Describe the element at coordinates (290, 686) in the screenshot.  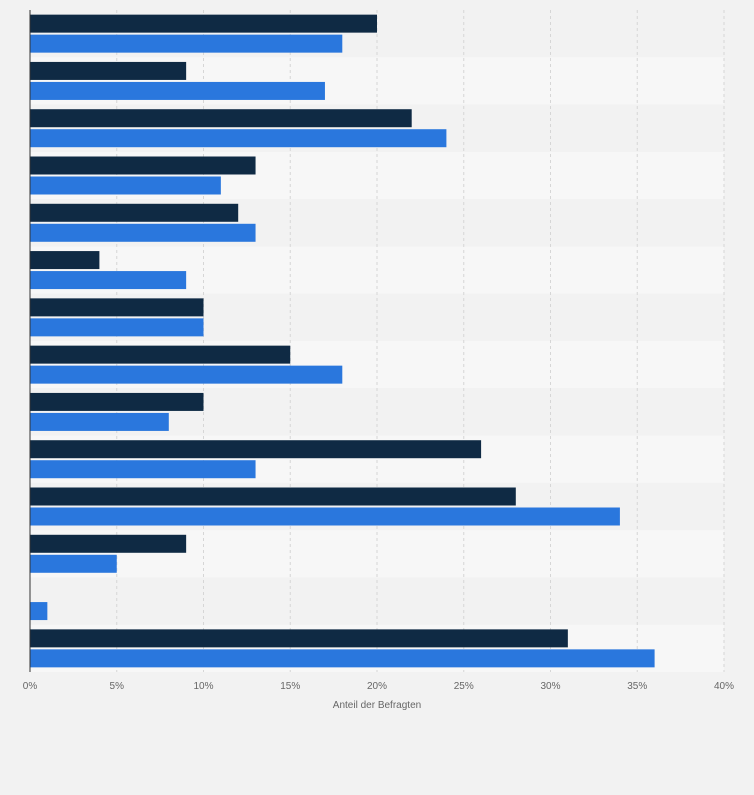
I see `x-tick-label: 15%` at that location.